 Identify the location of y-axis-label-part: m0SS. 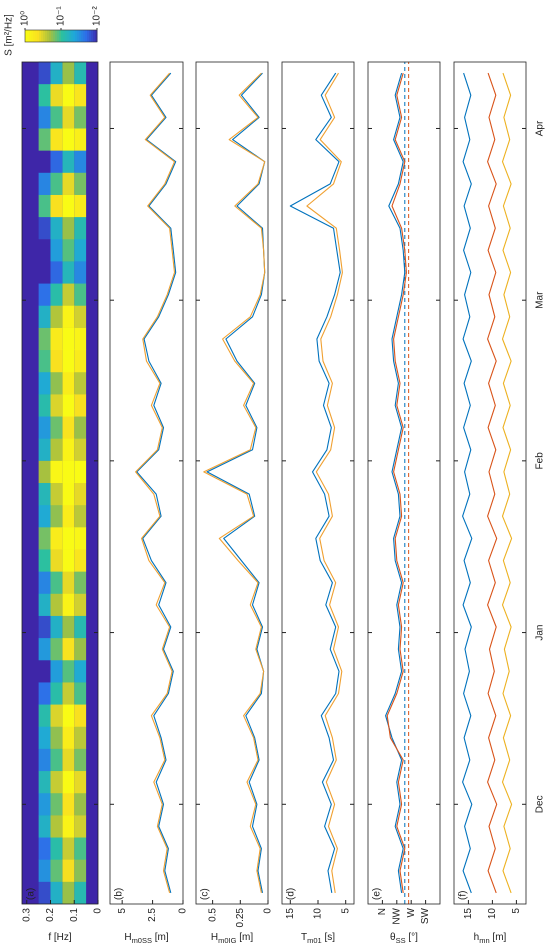
(142, 940).